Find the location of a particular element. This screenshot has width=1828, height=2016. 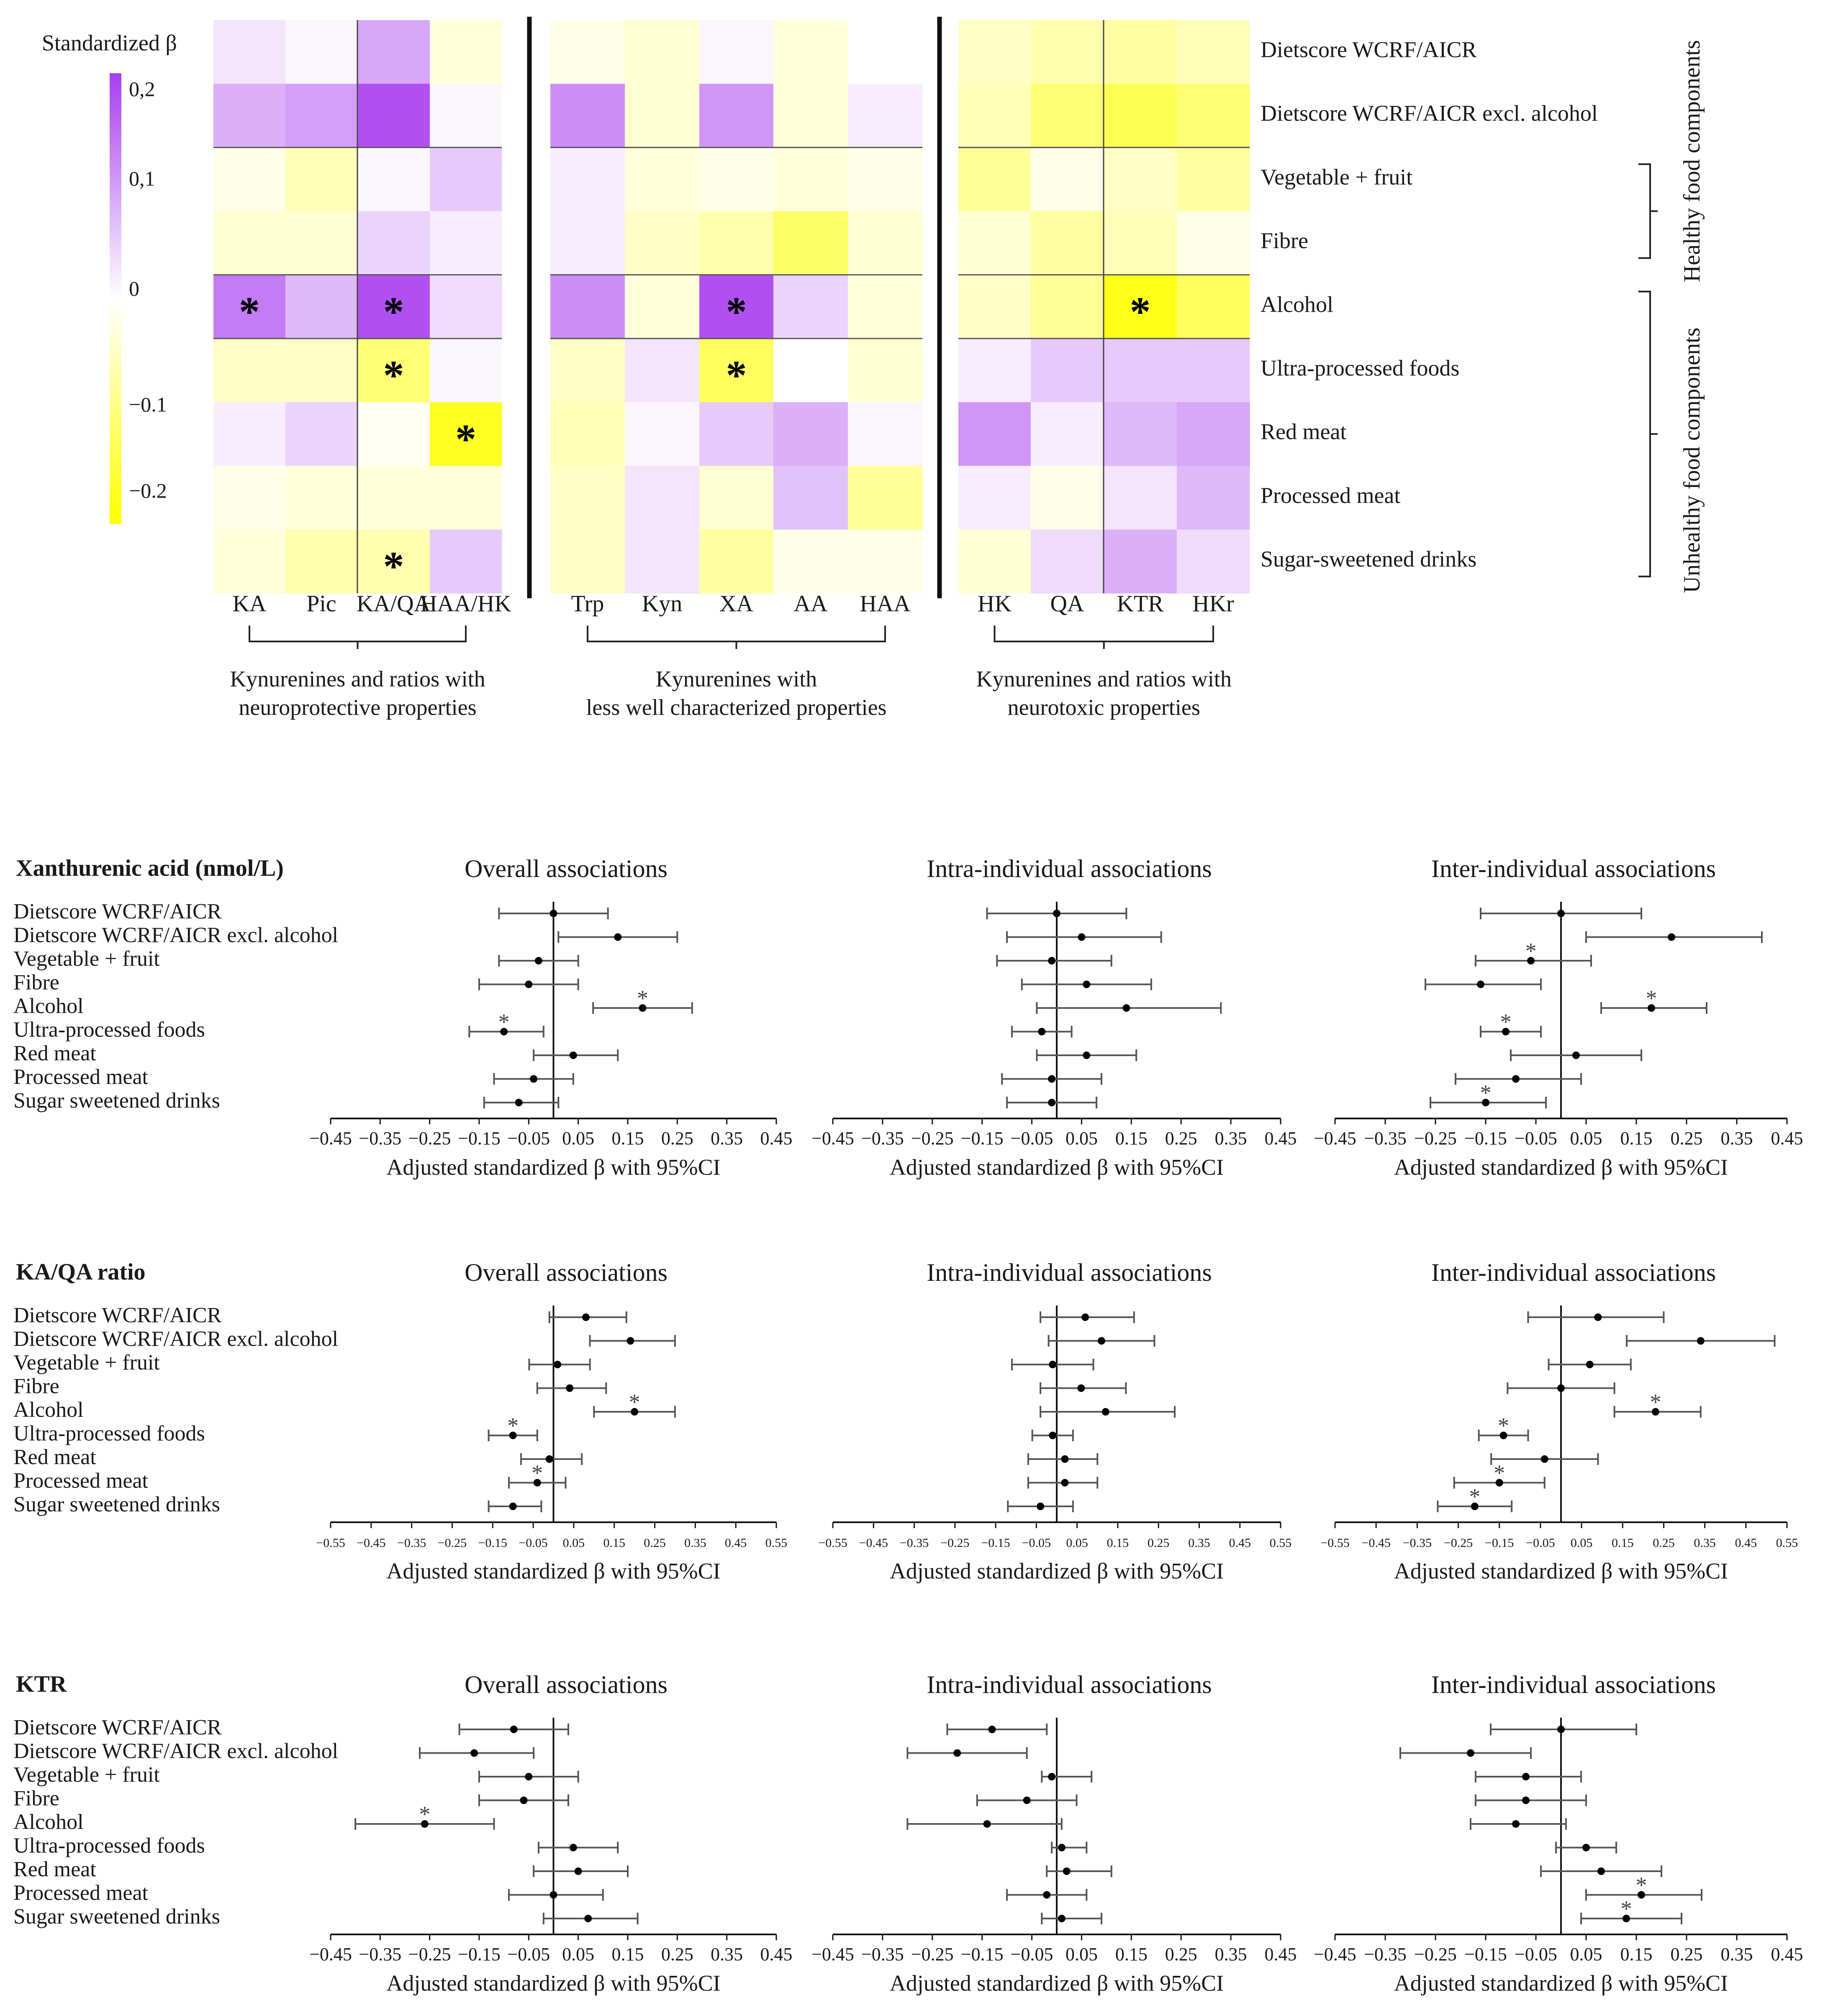

forest-panel-title: Intra-individual associations is located at coordinates (1069, 1685).